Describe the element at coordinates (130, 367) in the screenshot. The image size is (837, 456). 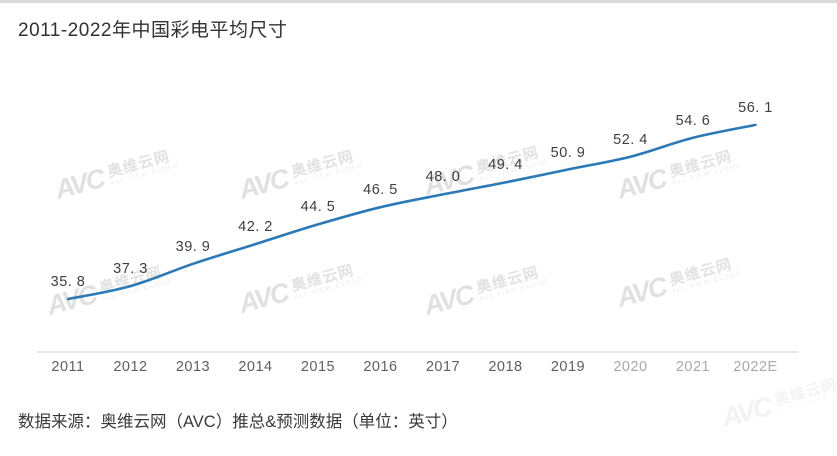
I see `x-axis-label: 2012` at that location.